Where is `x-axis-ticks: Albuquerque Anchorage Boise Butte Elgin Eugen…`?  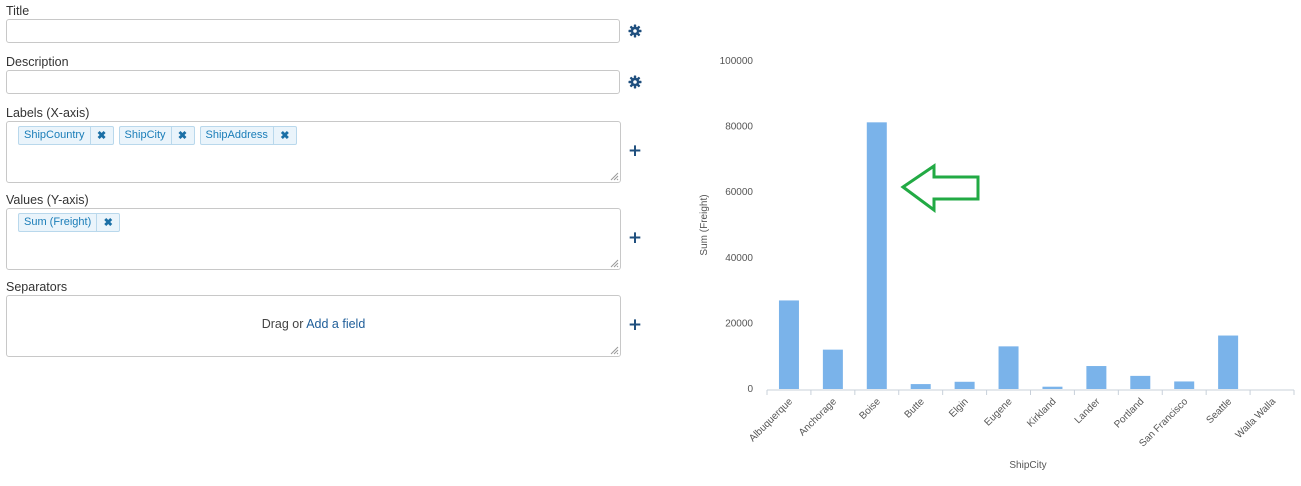 x-axis-ticks: Albuquerque Anchorage Boise Butte Elgin Eugen… is located at coordinates (1021, 419).